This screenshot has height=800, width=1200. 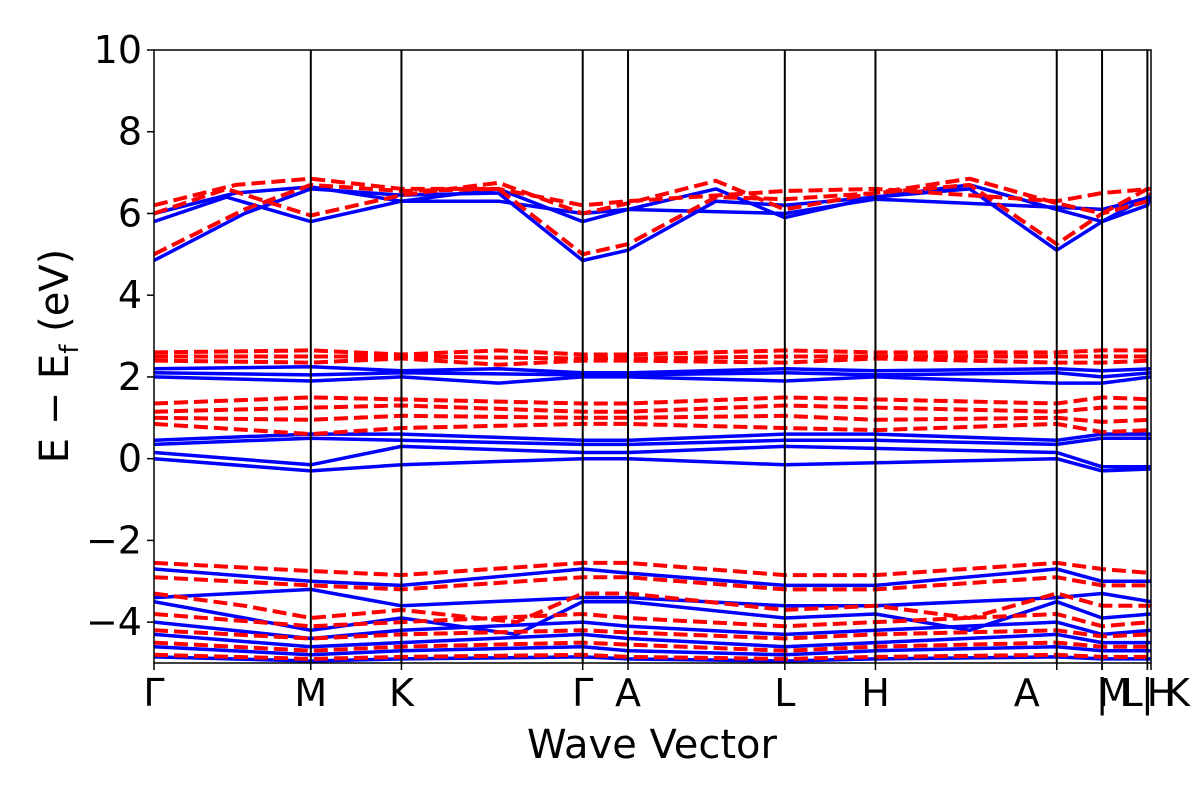 What do you see at coordinates (114, 540) in the screenshot?
I see `y-tick-label: −2` at bounding box center [114, 540].